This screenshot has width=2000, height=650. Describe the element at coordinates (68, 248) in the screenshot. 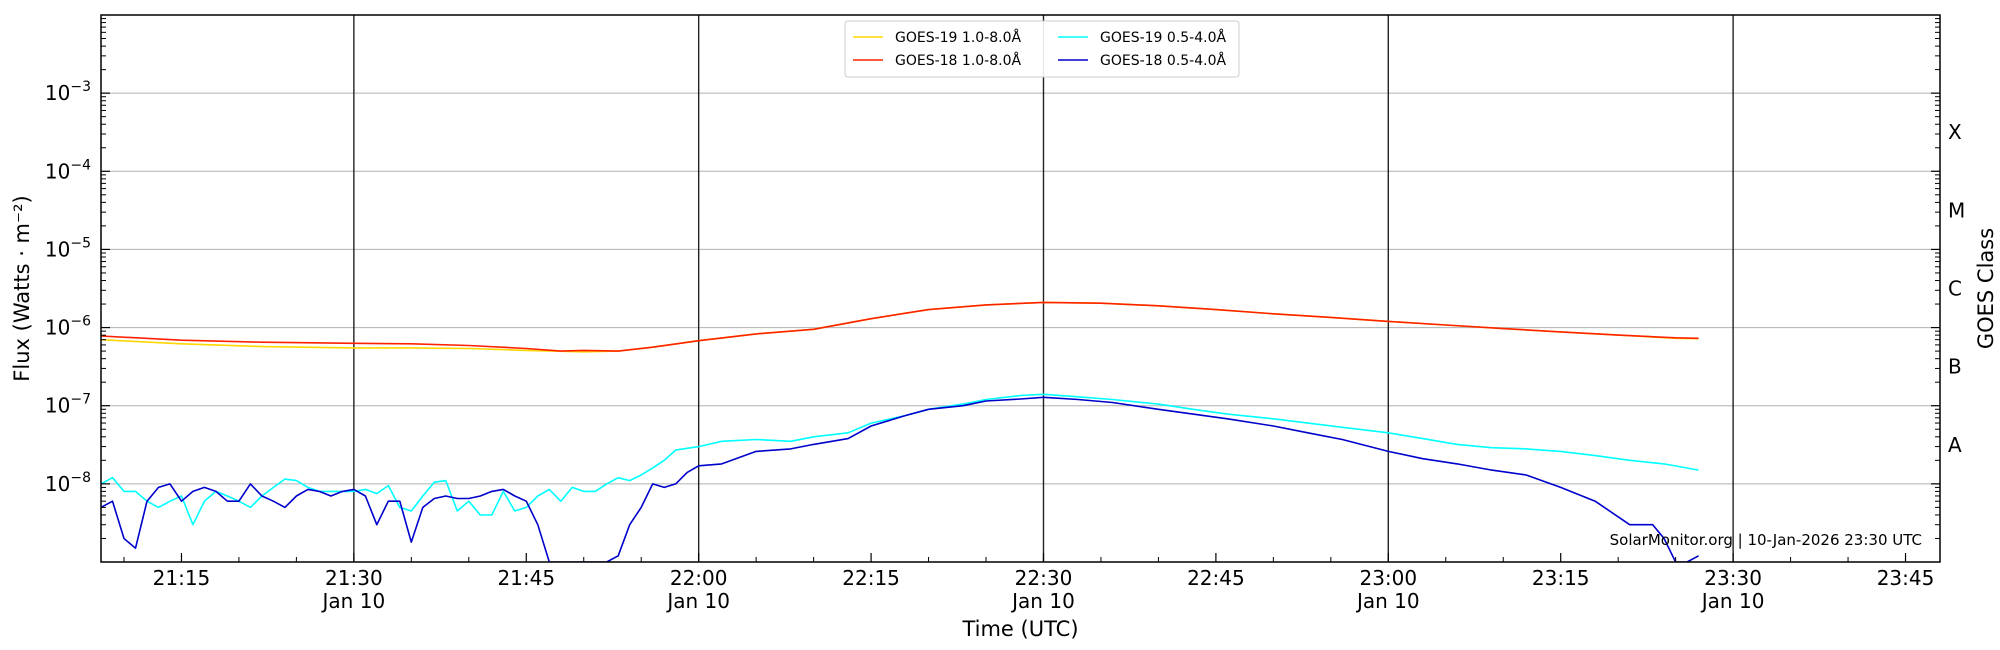

I see `y-tick-label: 10⁻⁵` at that location.